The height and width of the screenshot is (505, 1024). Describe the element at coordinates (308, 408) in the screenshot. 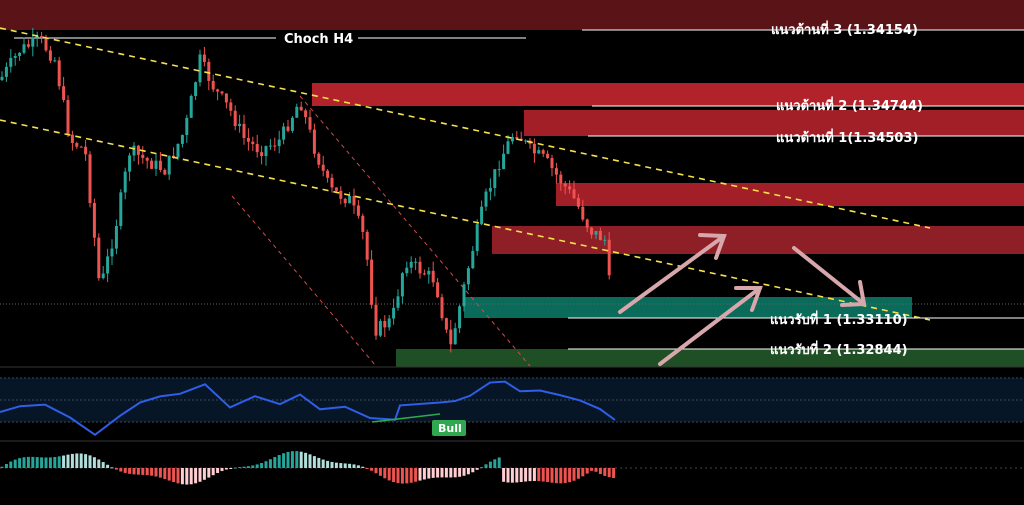

I see `rsi-line` at that location.